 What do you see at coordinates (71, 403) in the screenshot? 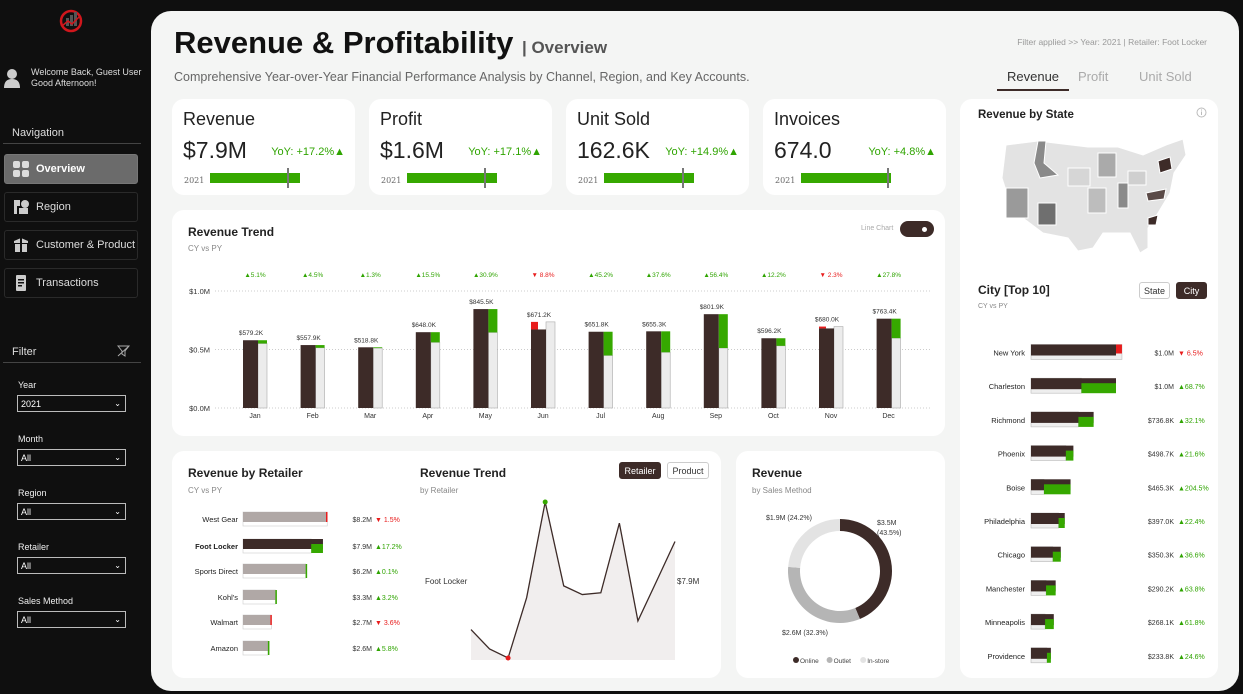
I see `filter-year-select: 2021 ⌄` at bounding box center [71, 403].